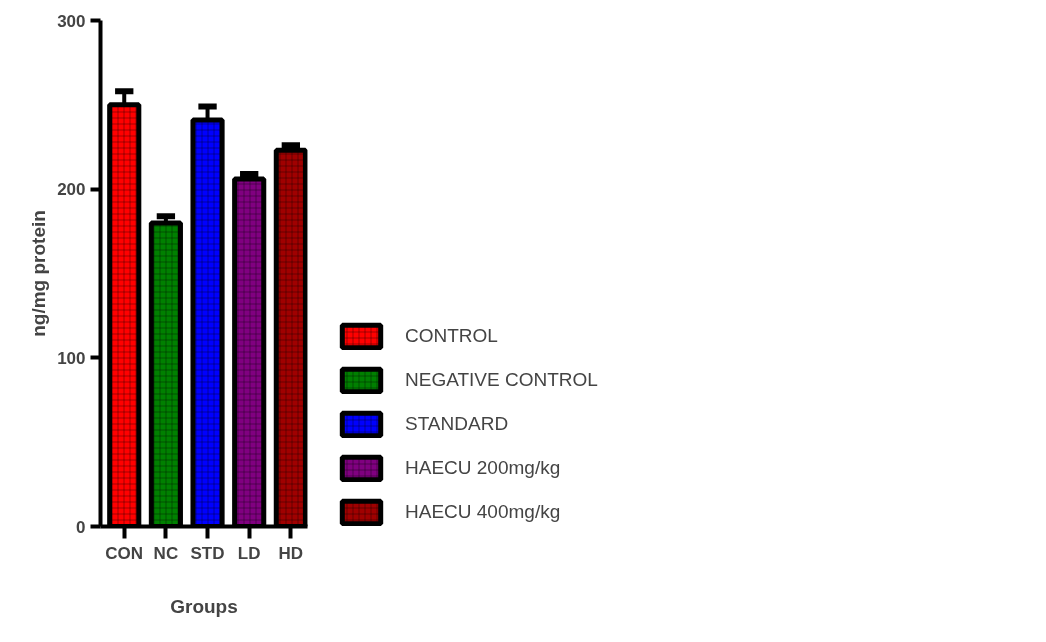  What do you see at coordinates (291, 553) in the screenshot?
I see `x-tick-label: HD` at bounding box center [291, 553].